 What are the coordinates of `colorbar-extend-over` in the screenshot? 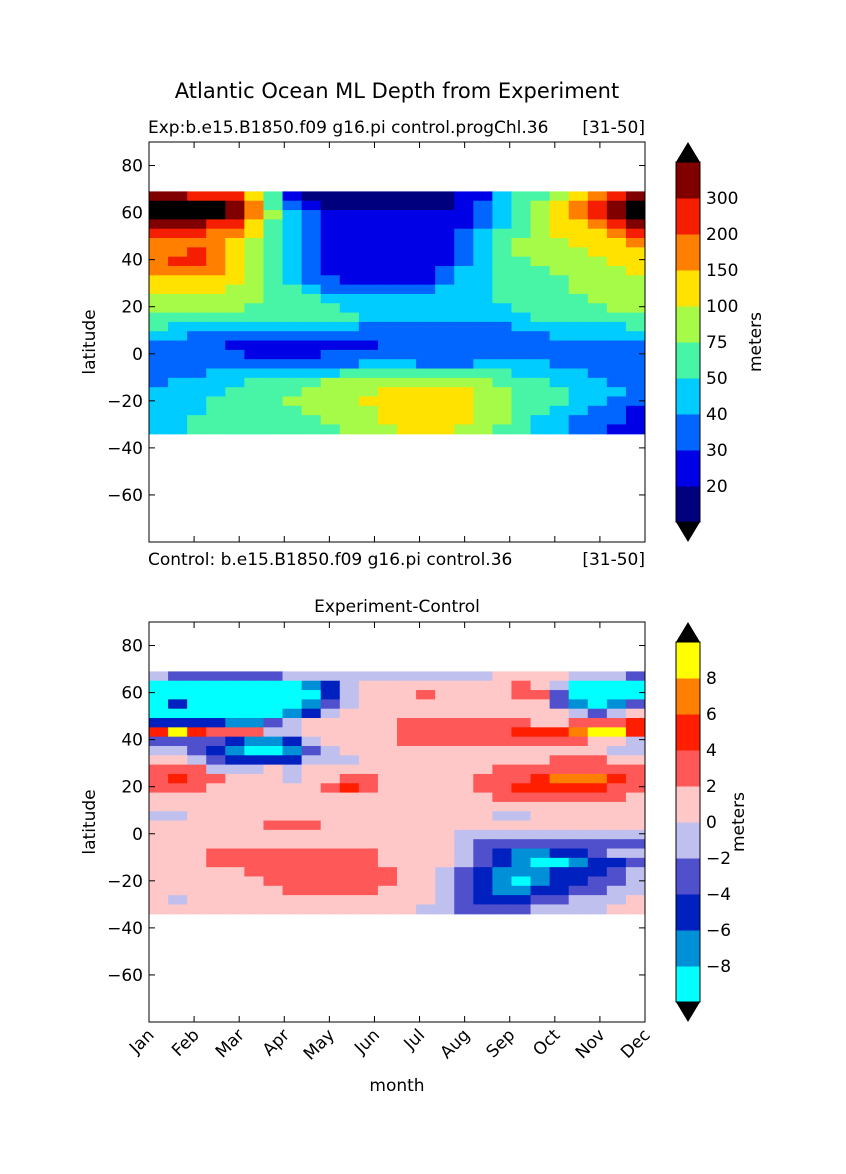 It's located at (688, 632).